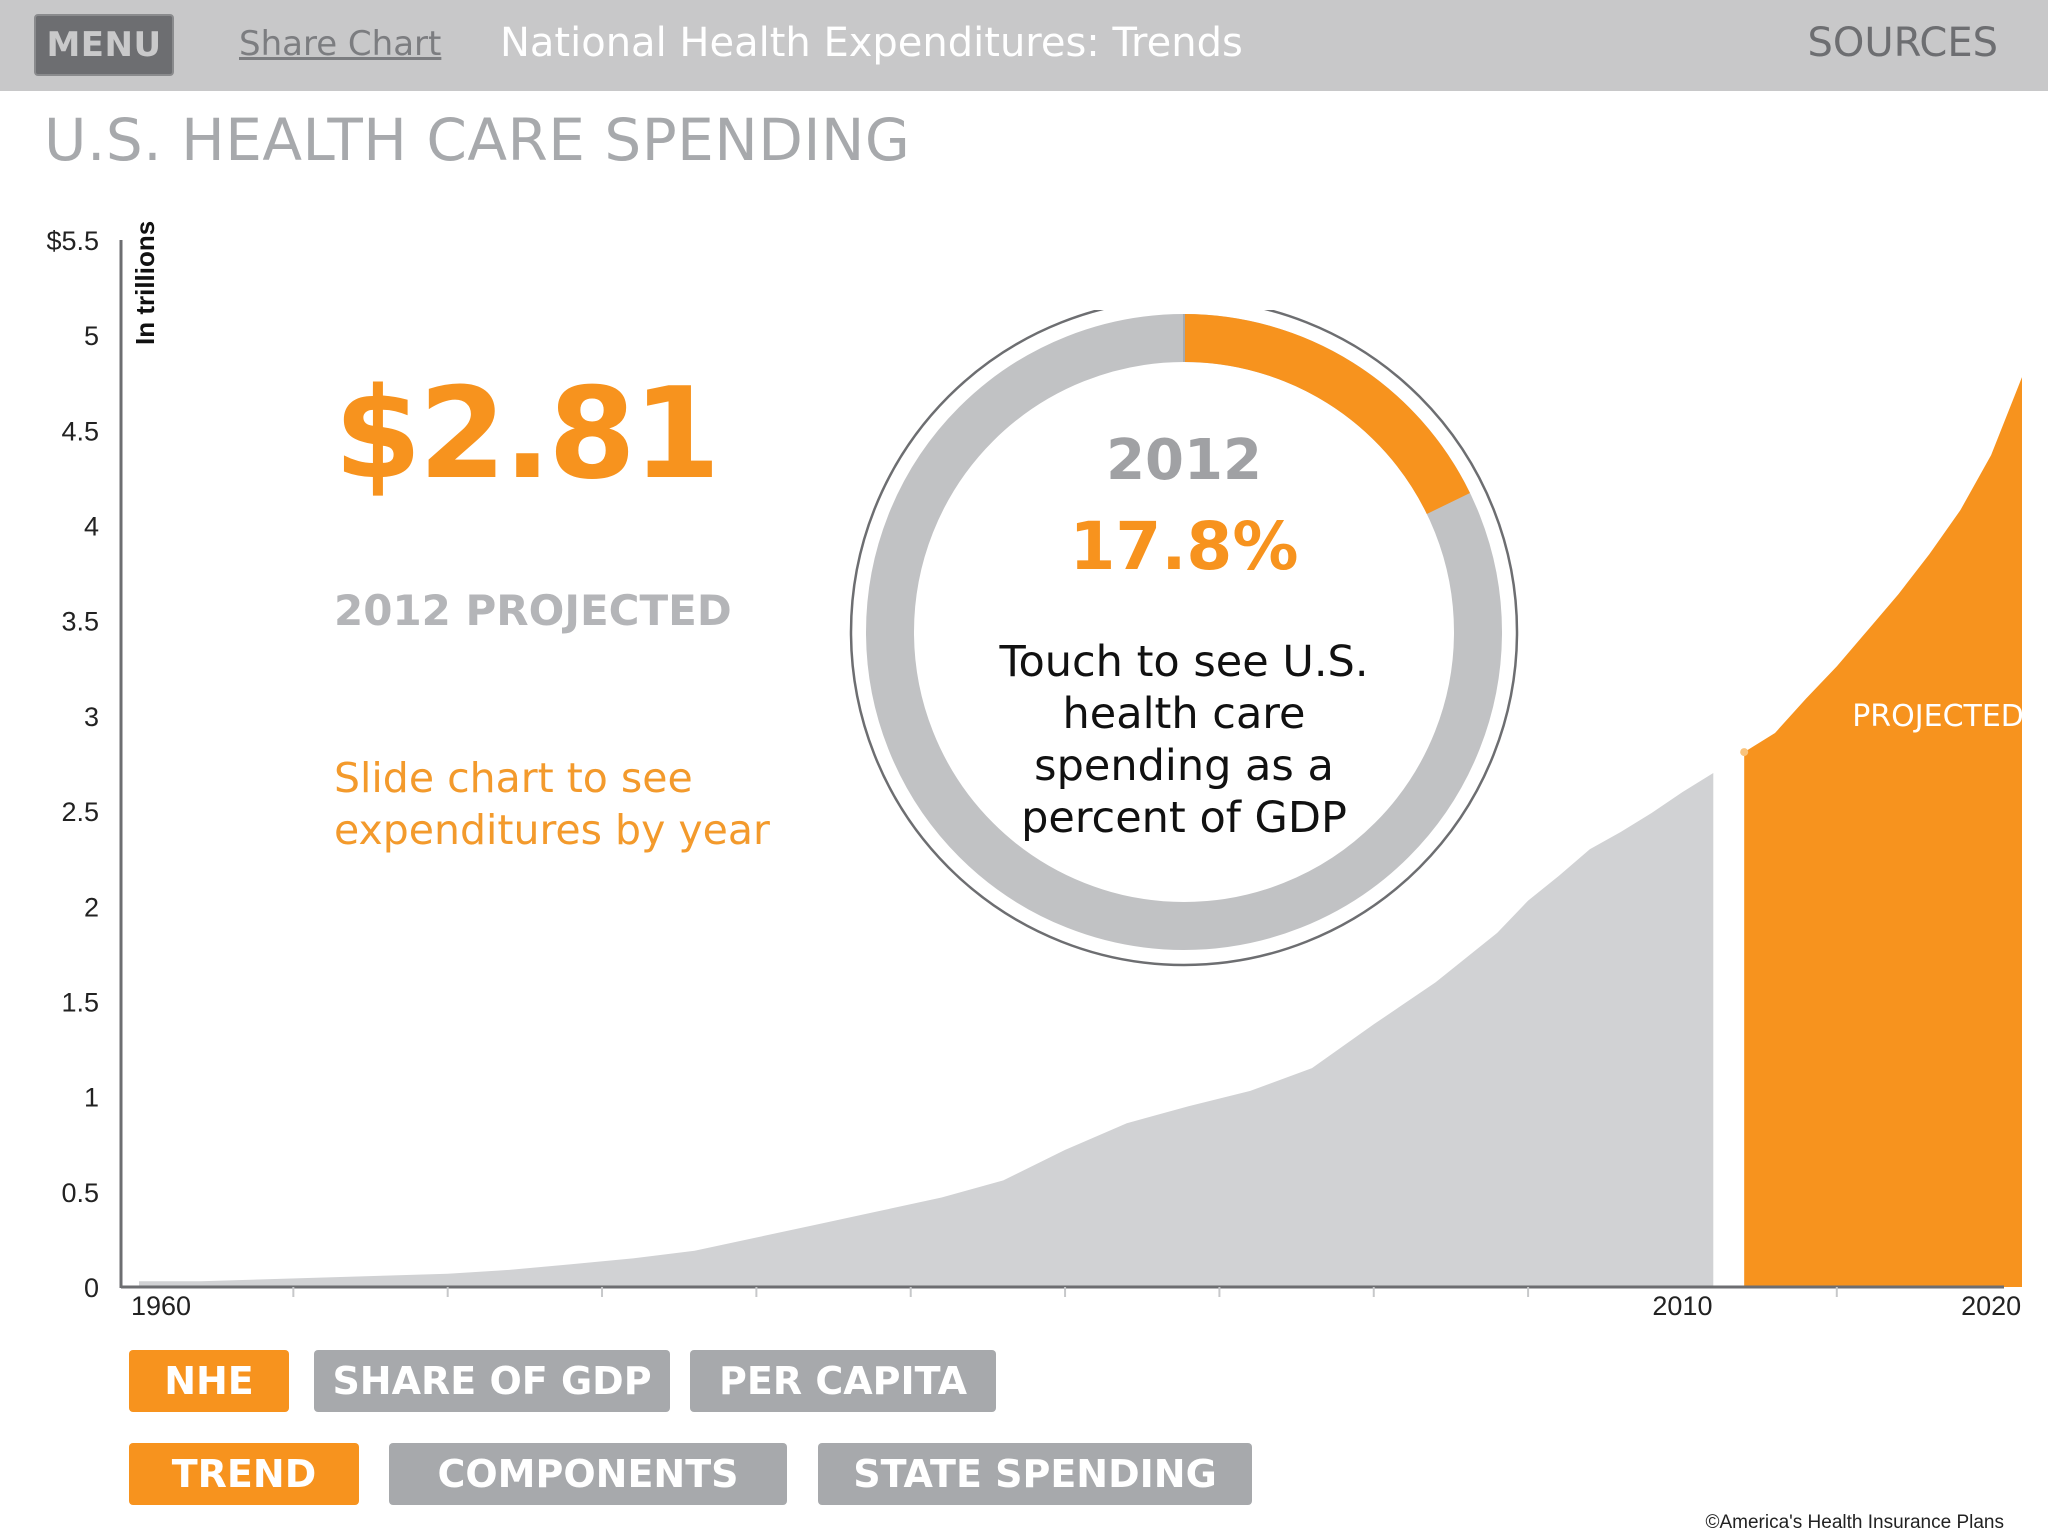 The image size is (2048, 1536). I want to click on x-tick-label: 2020, so click(1991, 1305).